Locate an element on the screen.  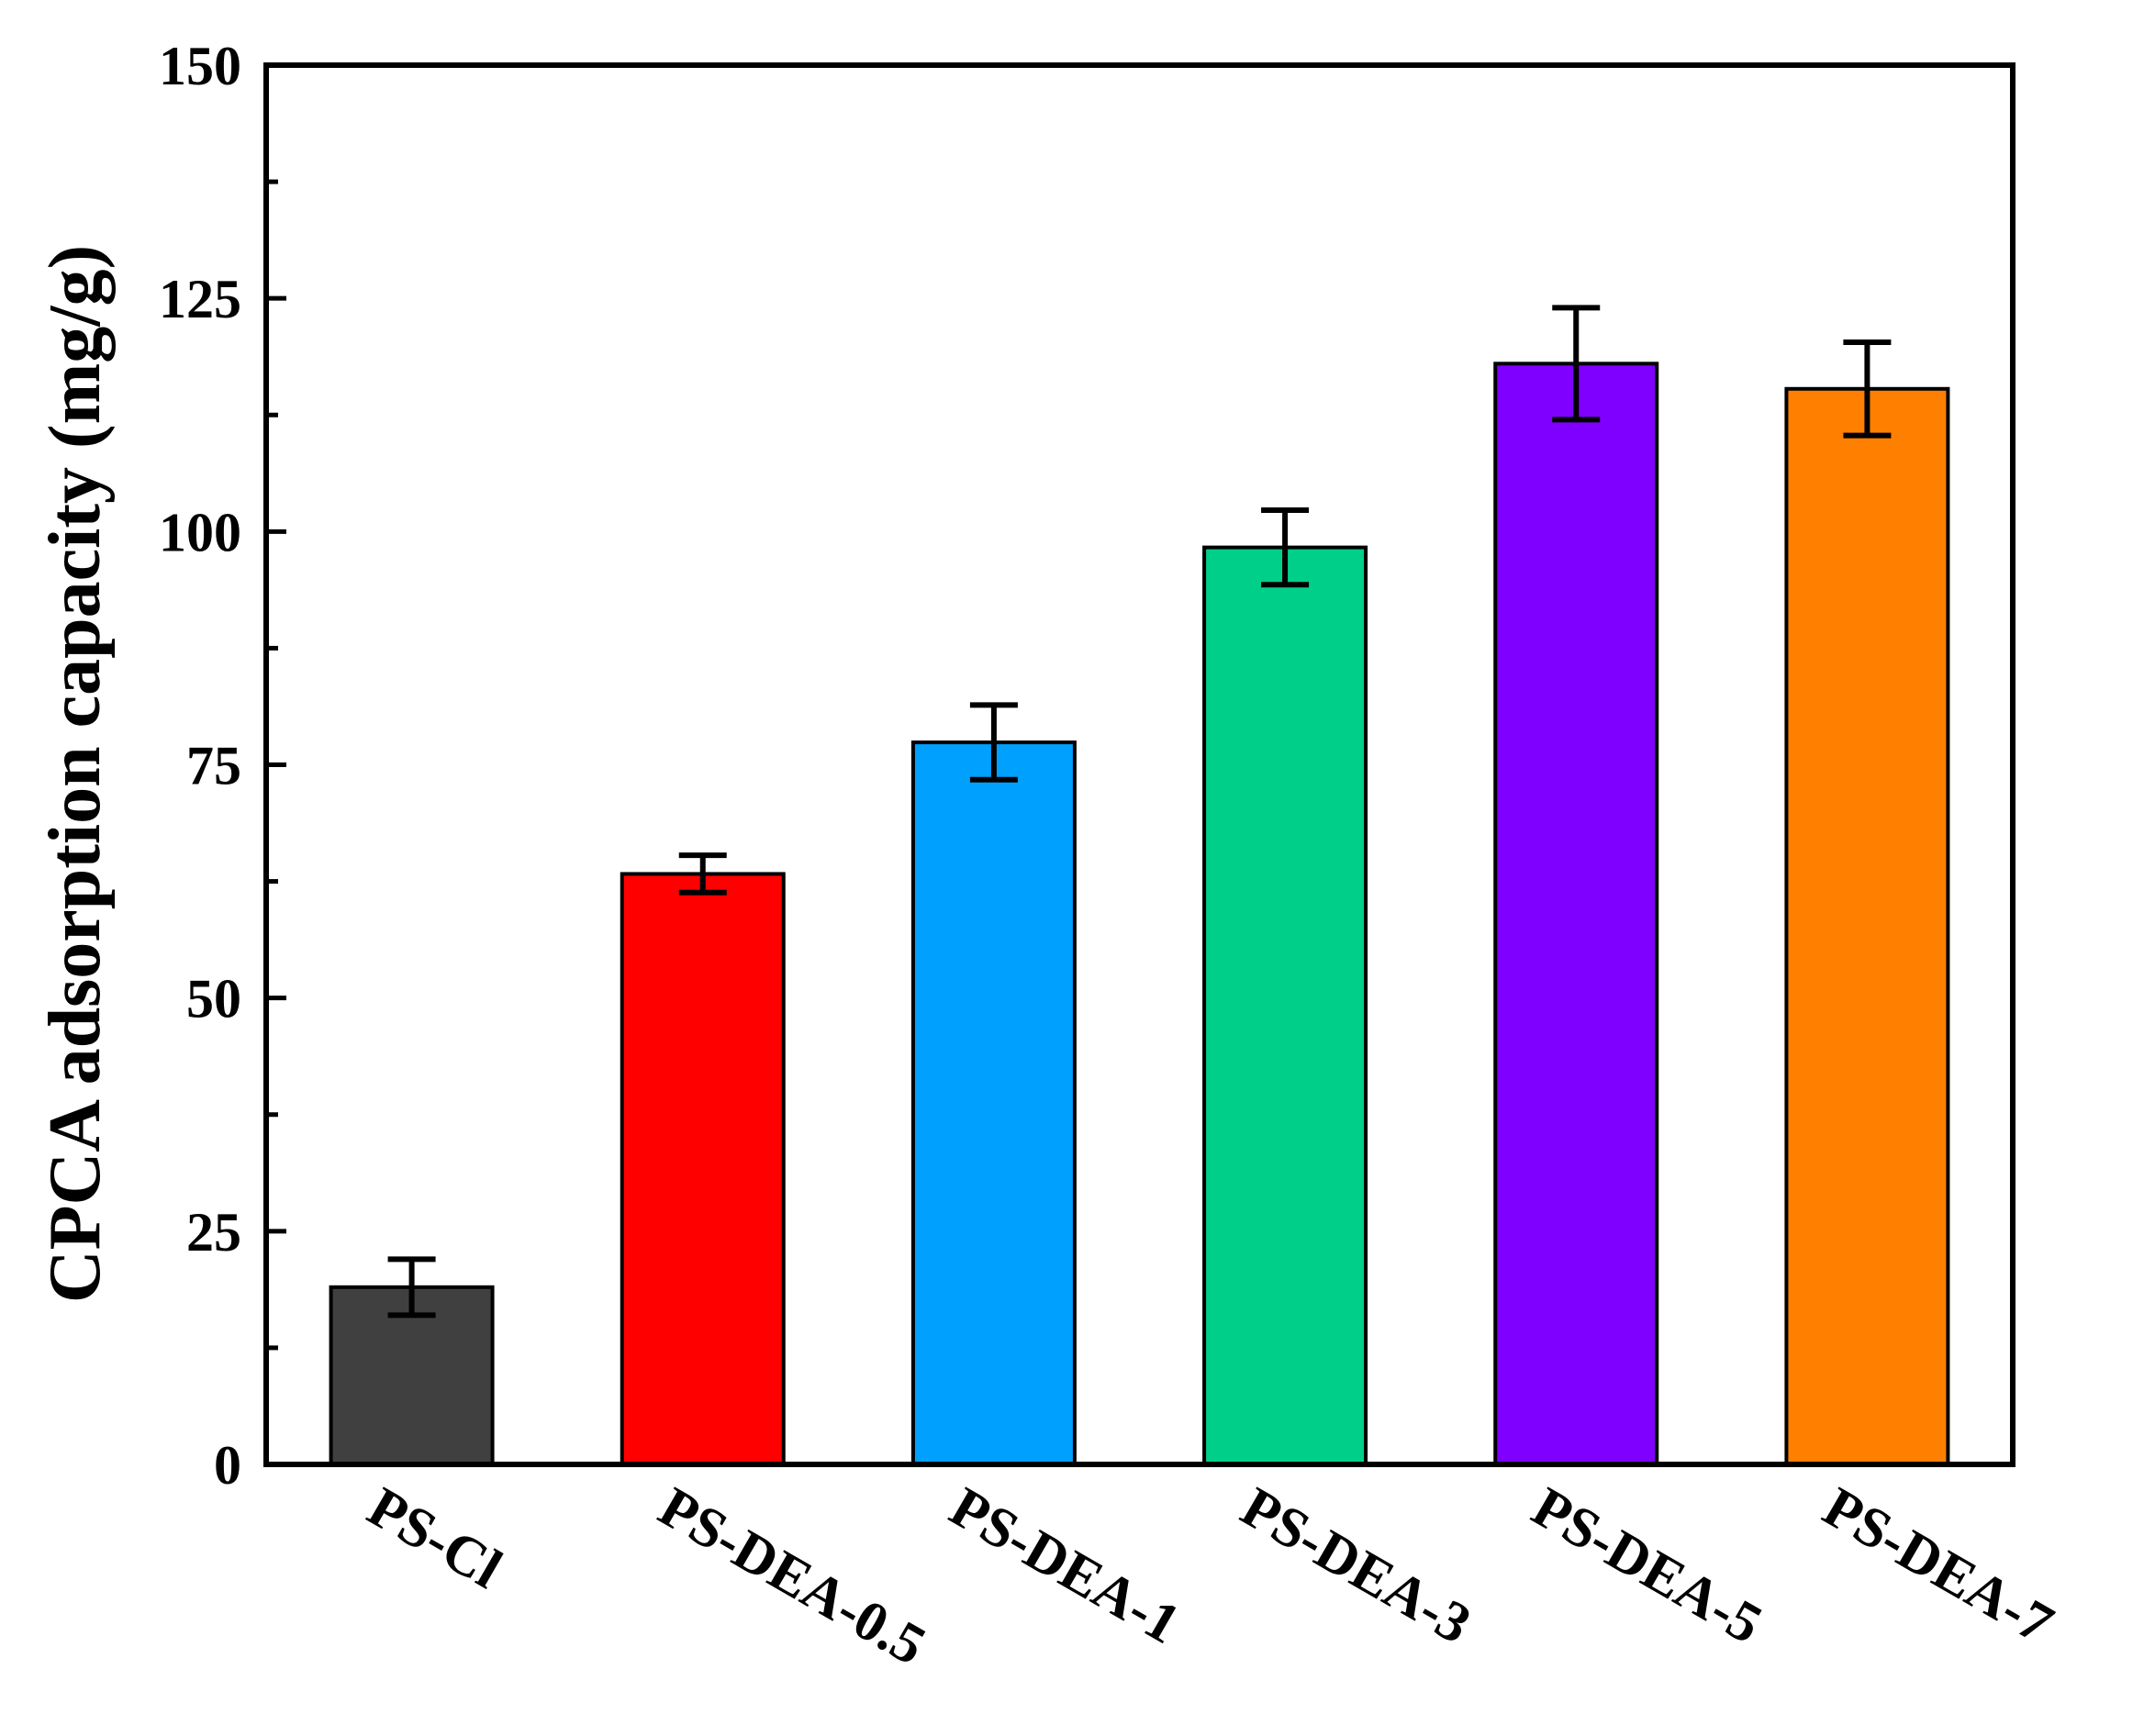
y-tick-label-25: 25 is located at coordinates (213, 1232).